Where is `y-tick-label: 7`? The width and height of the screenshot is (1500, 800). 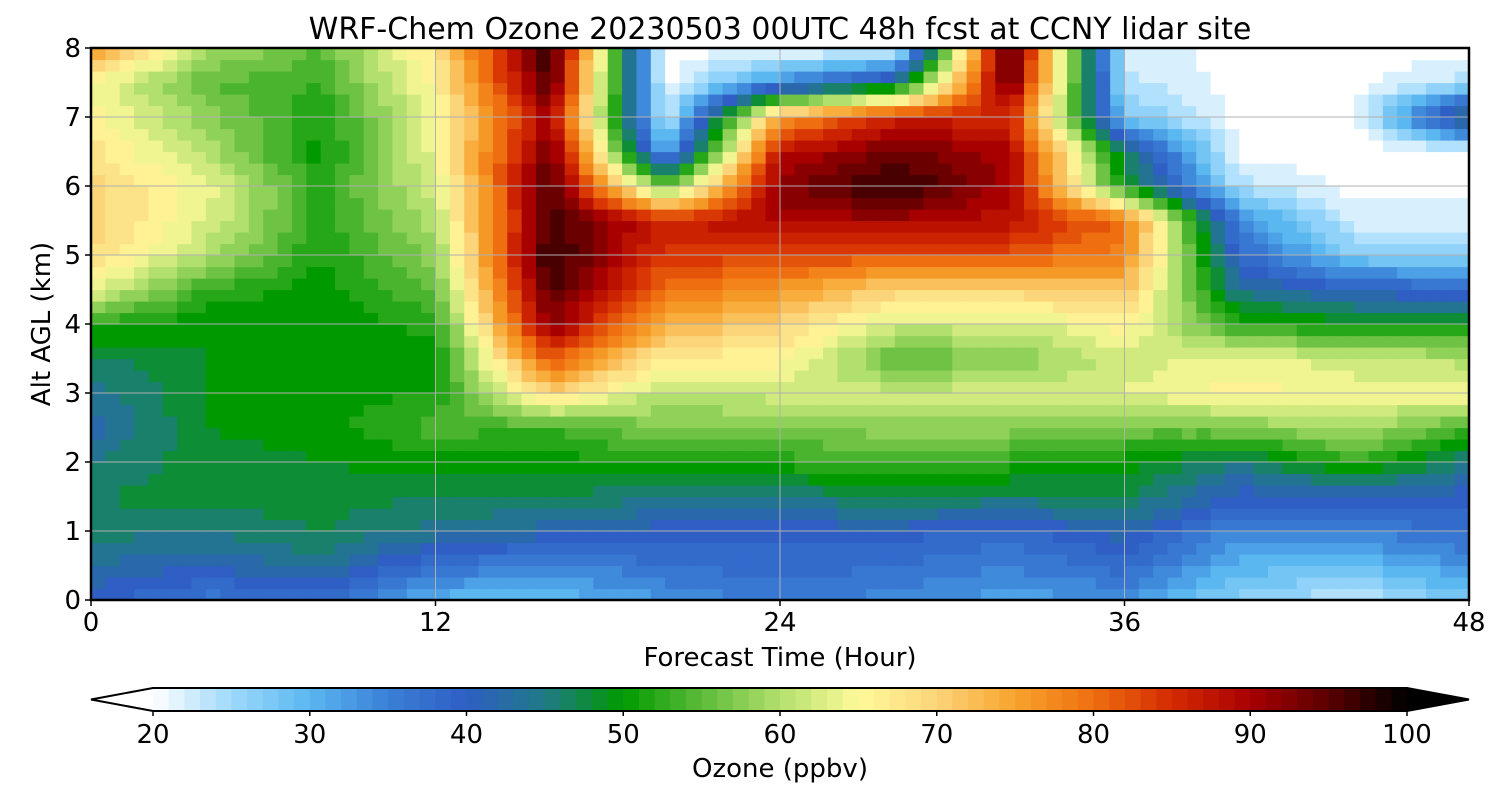
y-tick-label: 7 is located at coordinates (72, 118).